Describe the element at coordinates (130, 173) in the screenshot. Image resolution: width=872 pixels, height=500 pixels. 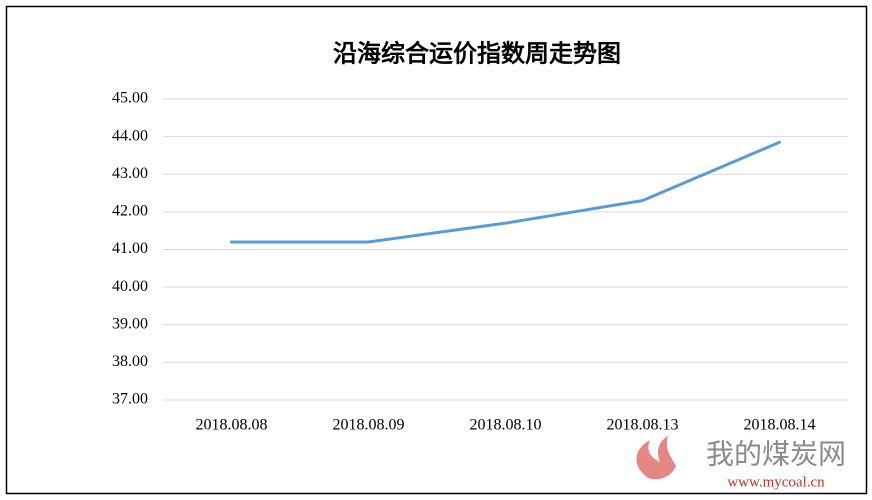
I see `y-tick-label: 43.00` at that location.